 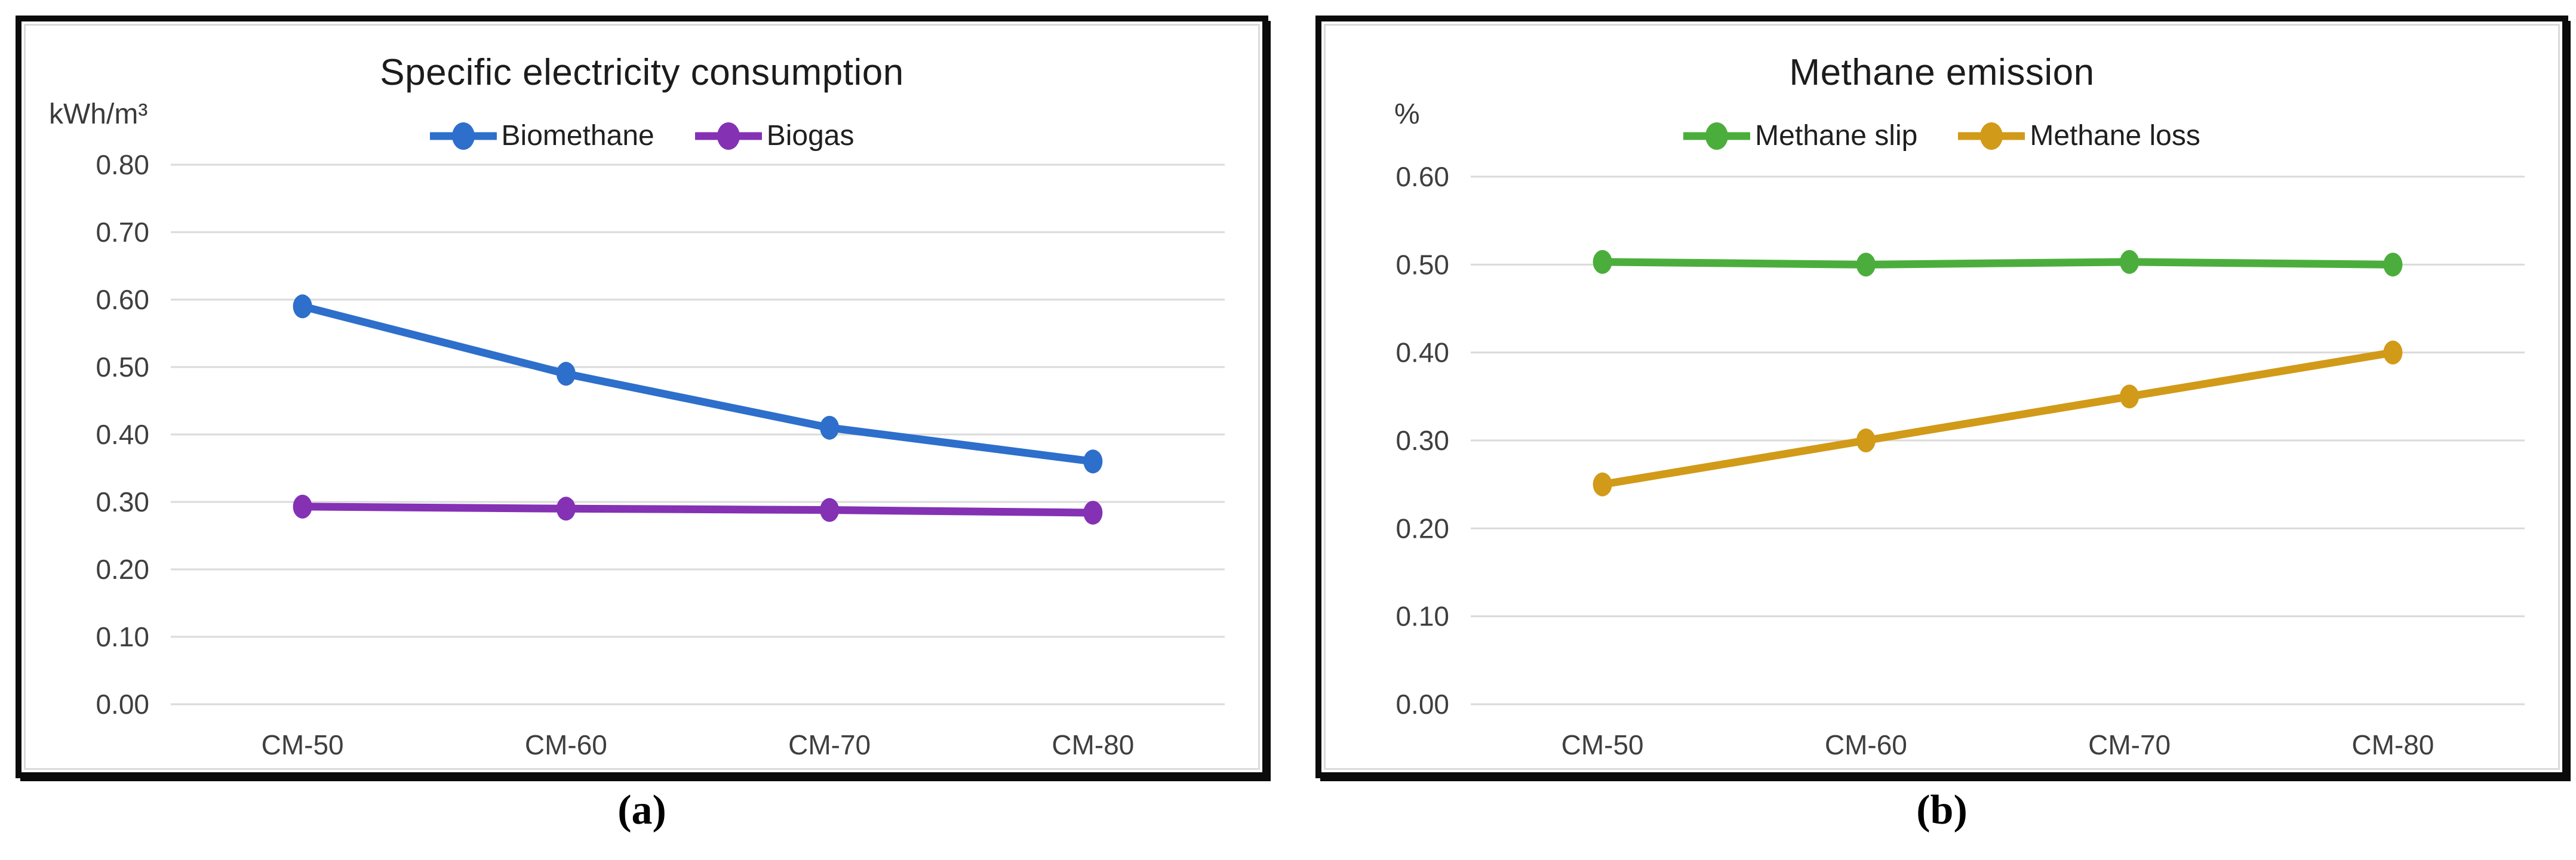 What do you see at coordinates (123, 232) in the screenshot?
I see `y-tick-label: 0.70` at bounding box center [123, 232].